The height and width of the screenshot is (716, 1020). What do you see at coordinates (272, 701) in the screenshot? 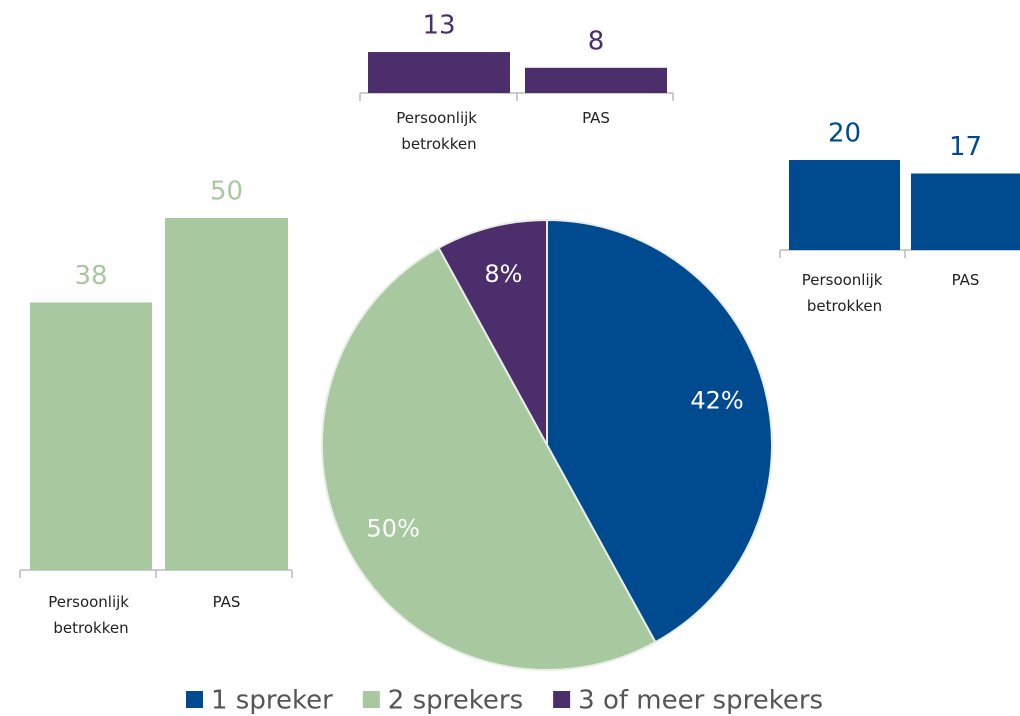
I see `legend-label: 1 spreker` at bounding box center [272, 701].